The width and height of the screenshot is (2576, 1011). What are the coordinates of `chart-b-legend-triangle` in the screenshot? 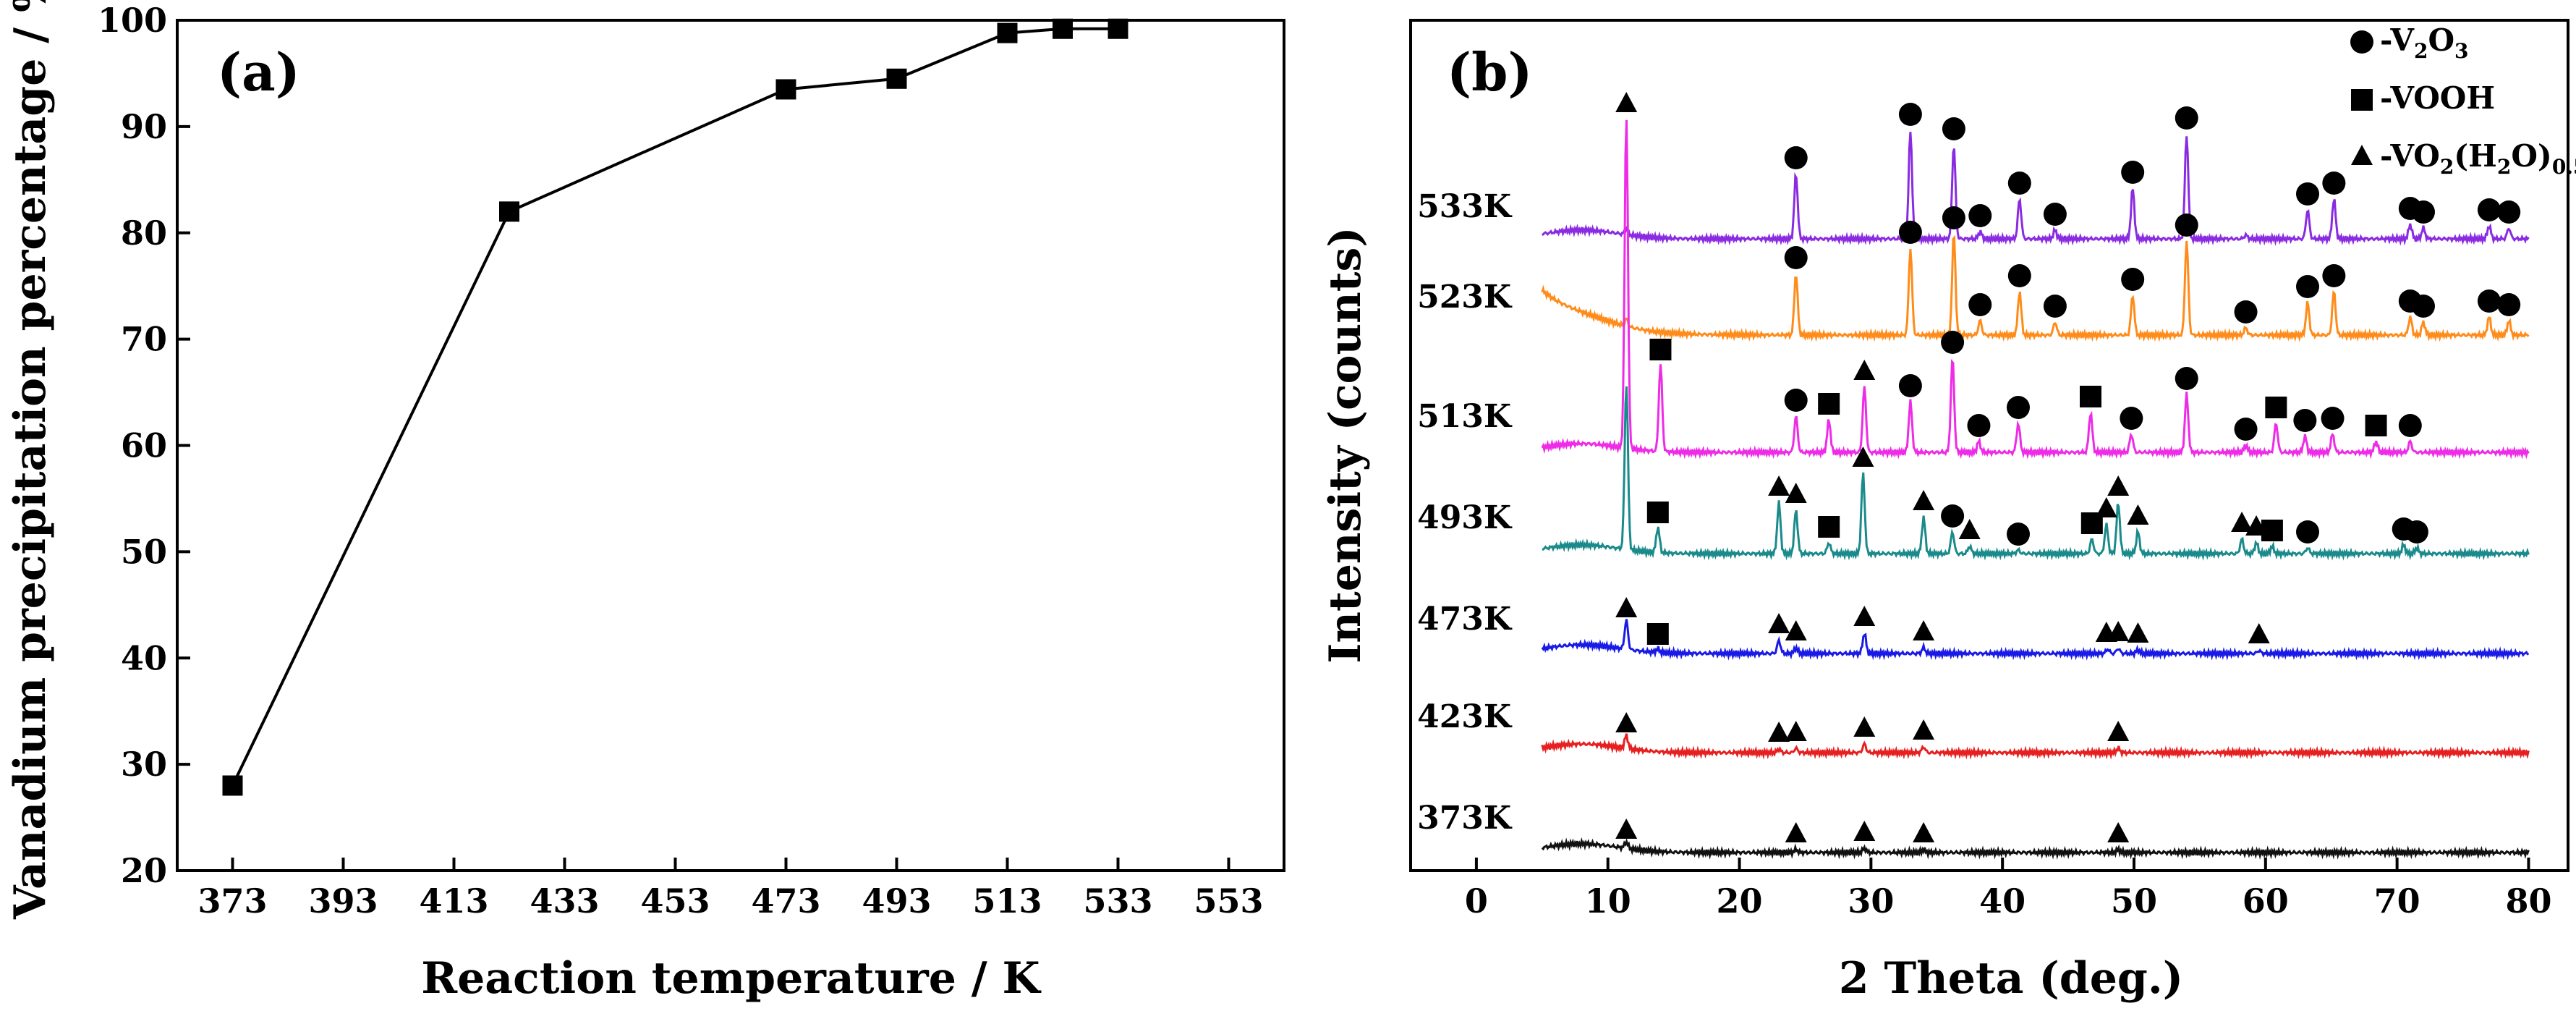 It's located at (2362, 155).